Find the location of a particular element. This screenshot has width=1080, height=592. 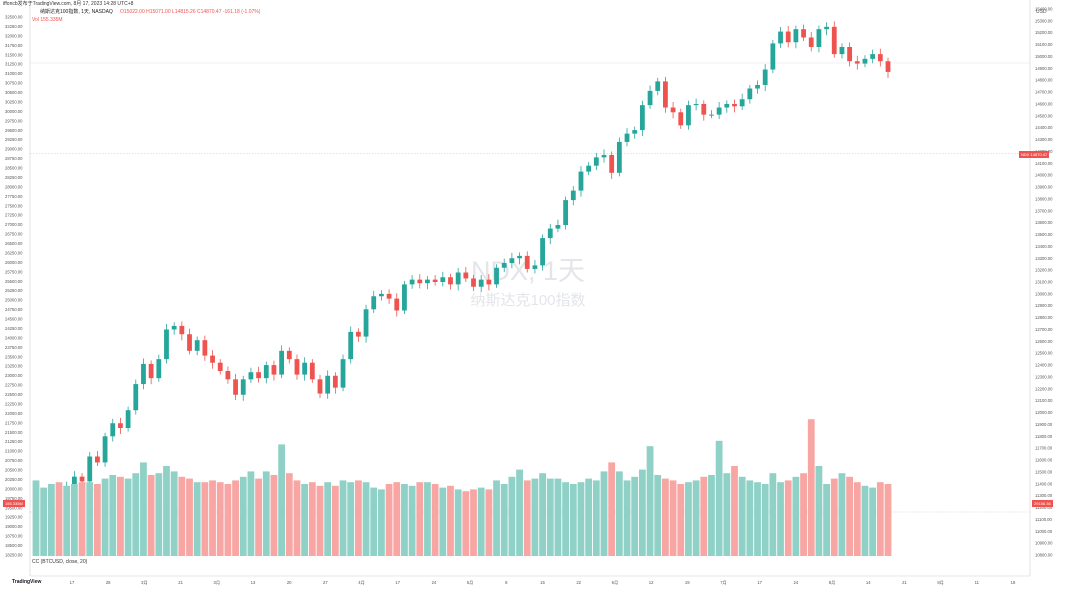

left-tick-label: 29000.00 is located at coordinates (14, 149).